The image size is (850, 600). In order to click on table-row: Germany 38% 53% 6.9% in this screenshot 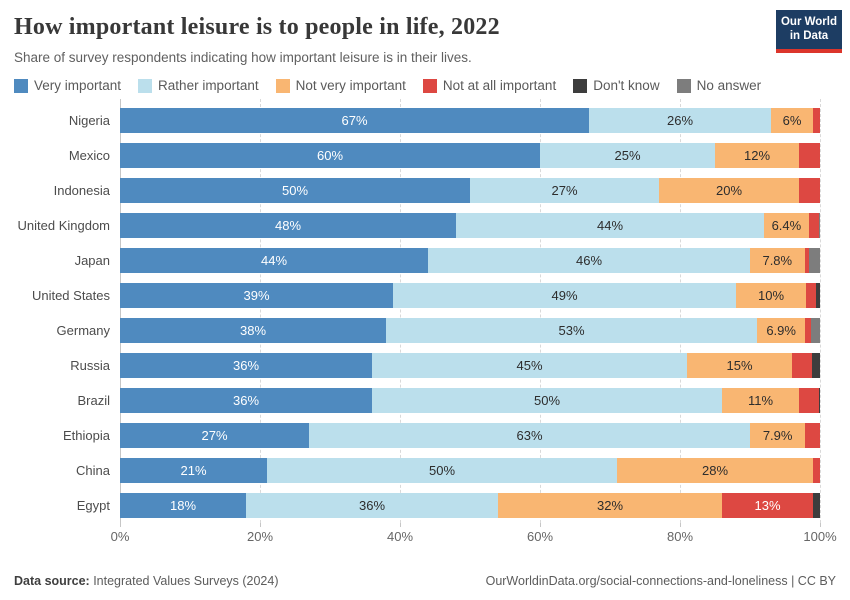, I will do `click(417, 330)`.